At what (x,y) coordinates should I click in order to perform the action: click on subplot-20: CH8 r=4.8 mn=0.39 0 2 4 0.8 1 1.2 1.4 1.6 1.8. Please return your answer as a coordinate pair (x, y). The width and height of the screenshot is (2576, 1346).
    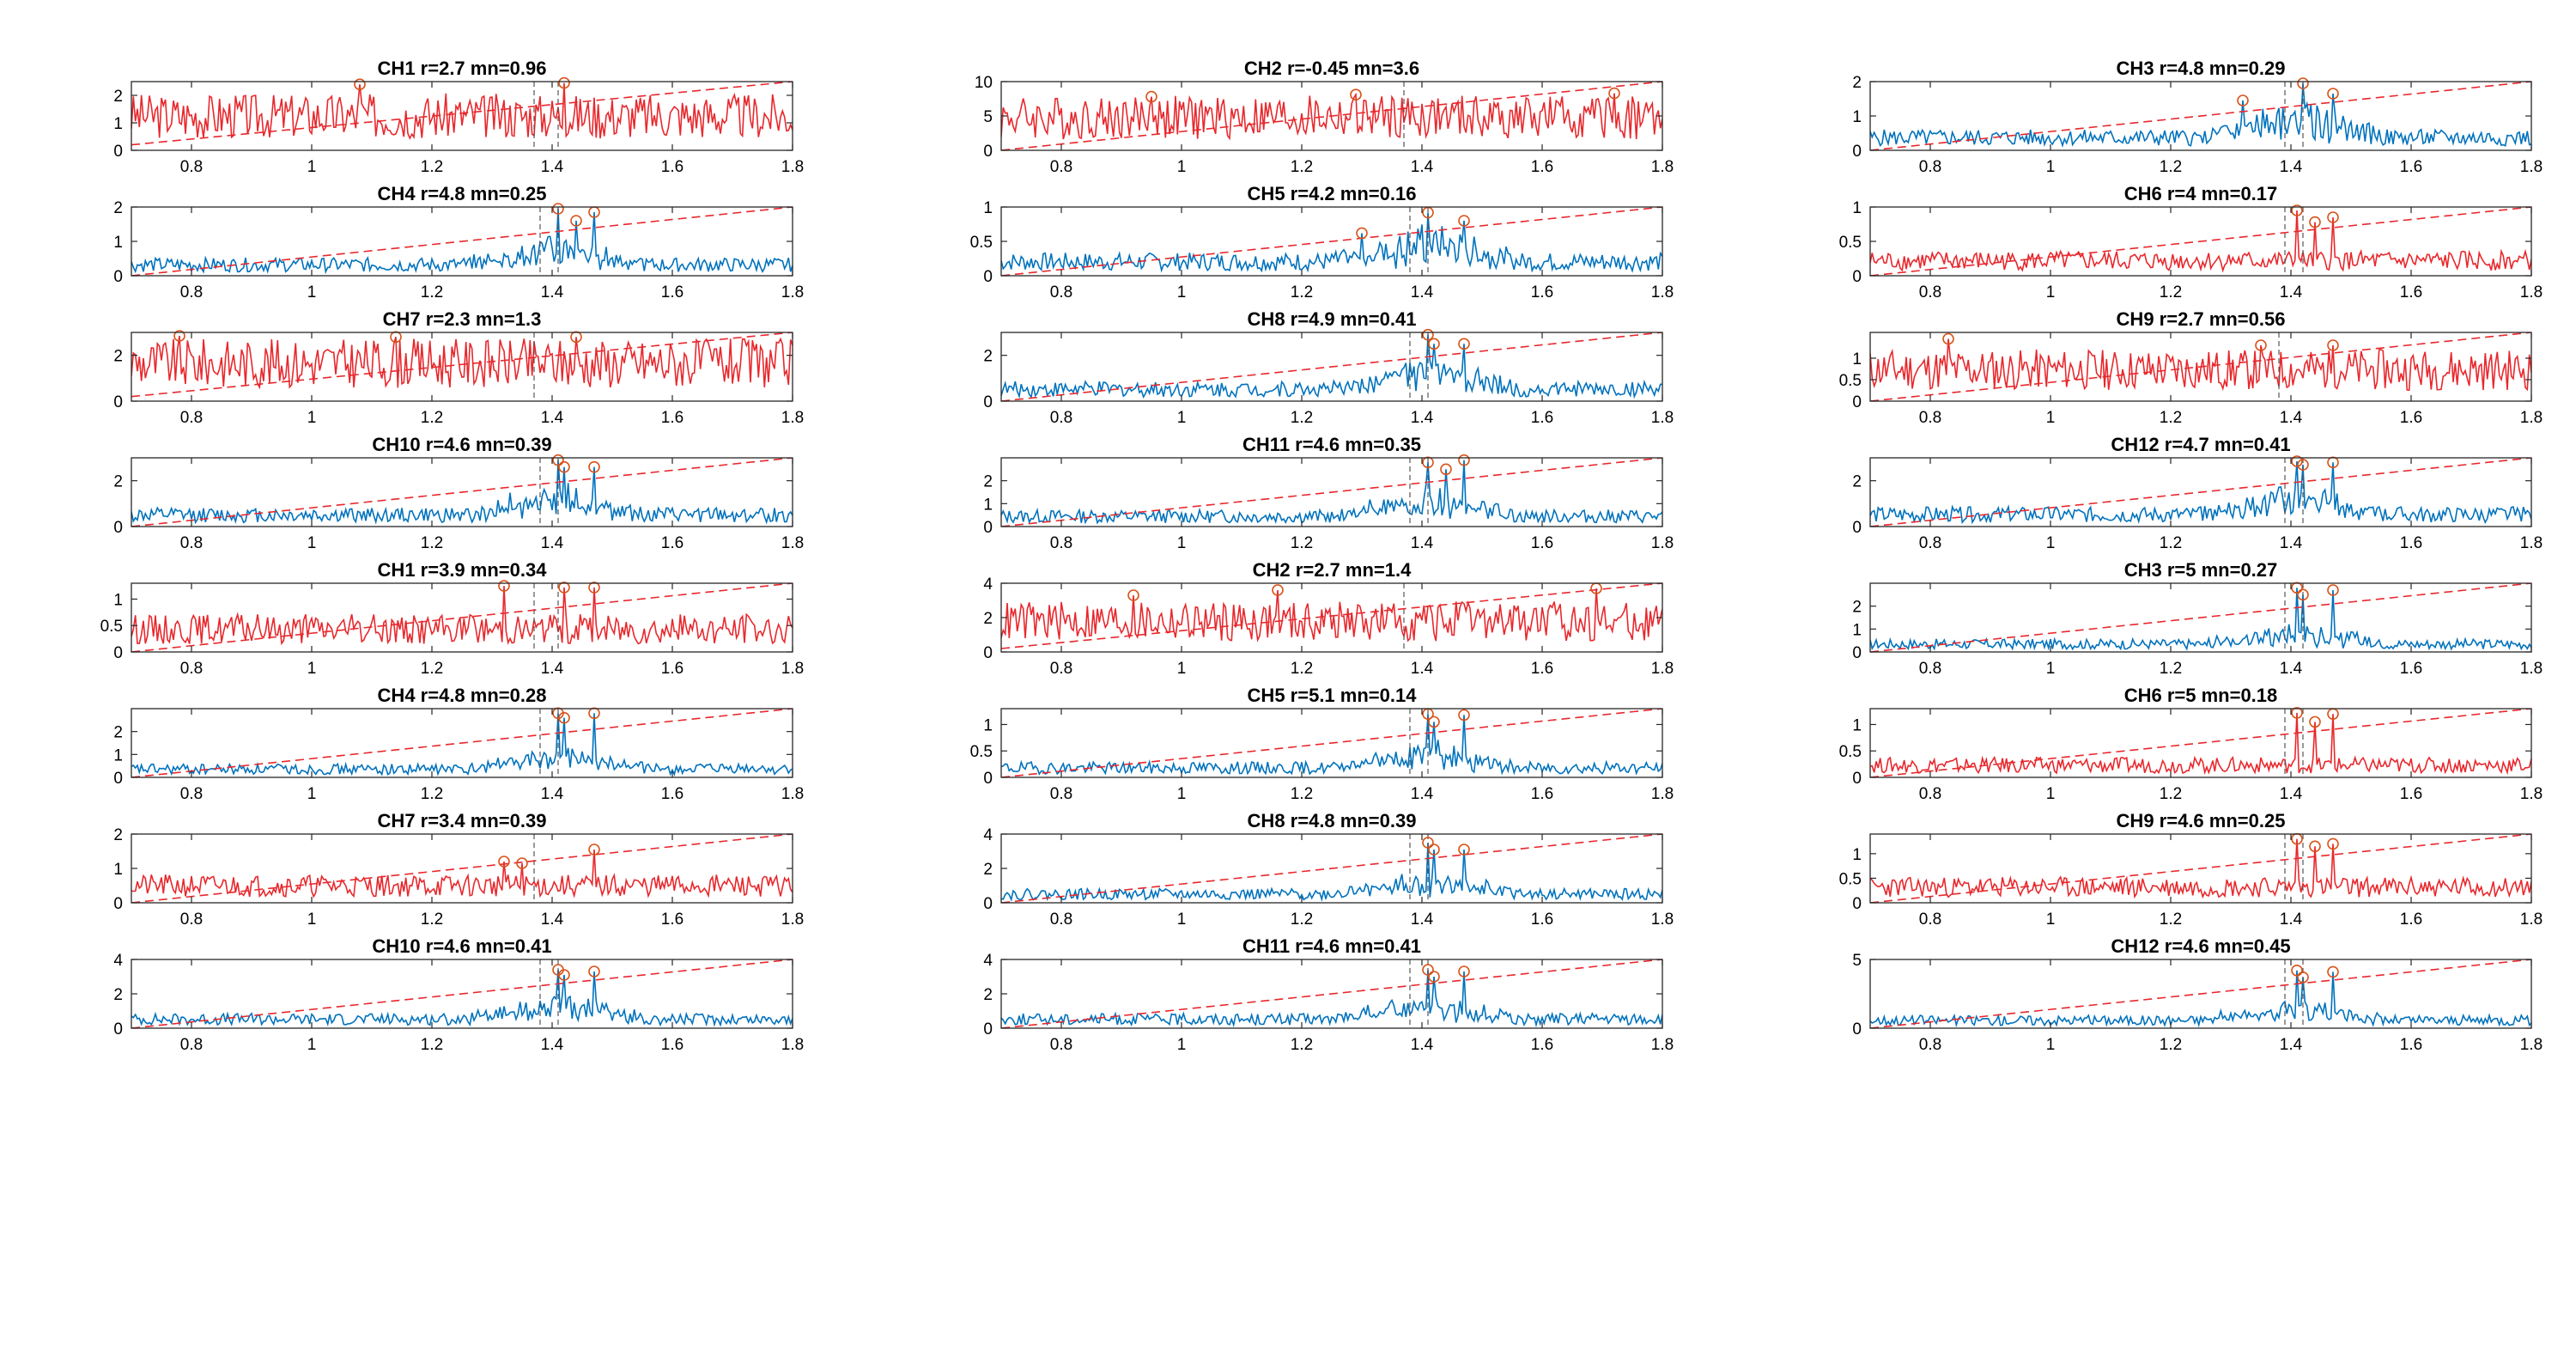
    Looking at the image, I should click on (1328, 869).